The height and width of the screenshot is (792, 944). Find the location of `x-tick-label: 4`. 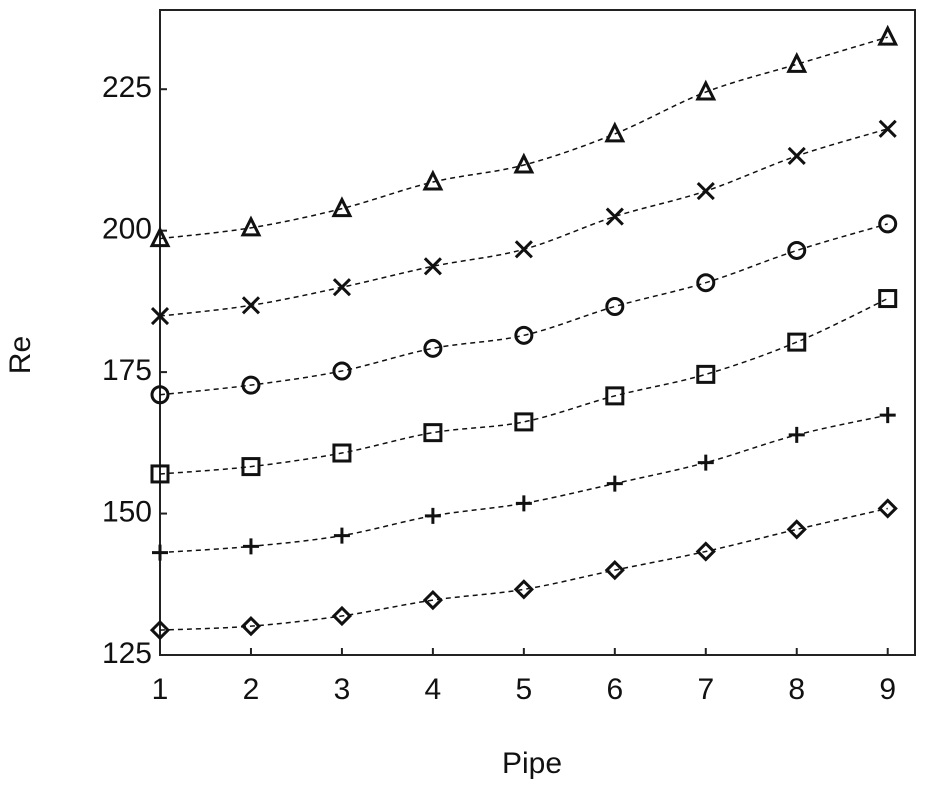

x-tick-label: 4 is located at coordinates (433, 689).